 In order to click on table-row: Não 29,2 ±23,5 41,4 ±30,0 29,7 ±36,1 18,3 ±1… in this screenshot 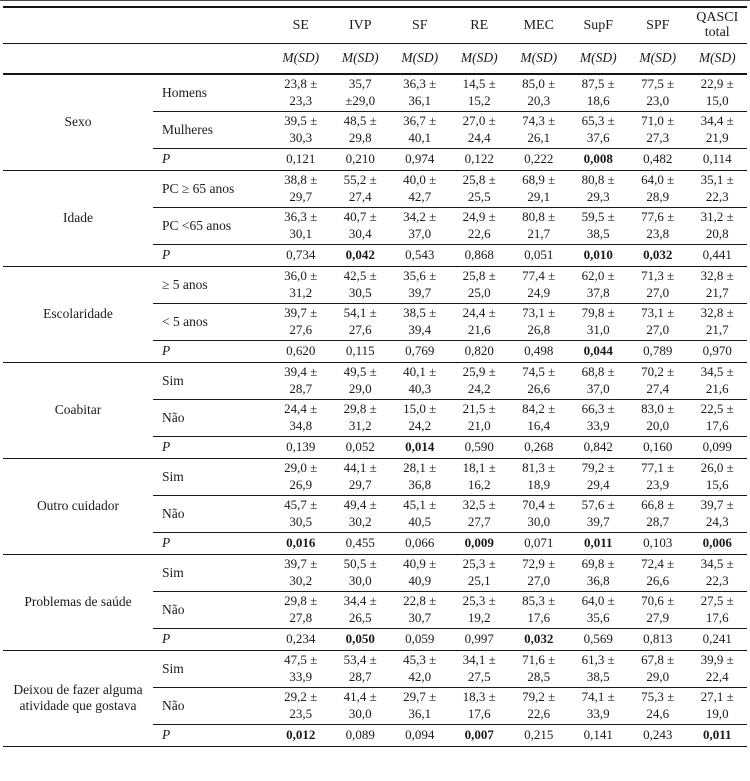, I will do `click(375, 706)`.